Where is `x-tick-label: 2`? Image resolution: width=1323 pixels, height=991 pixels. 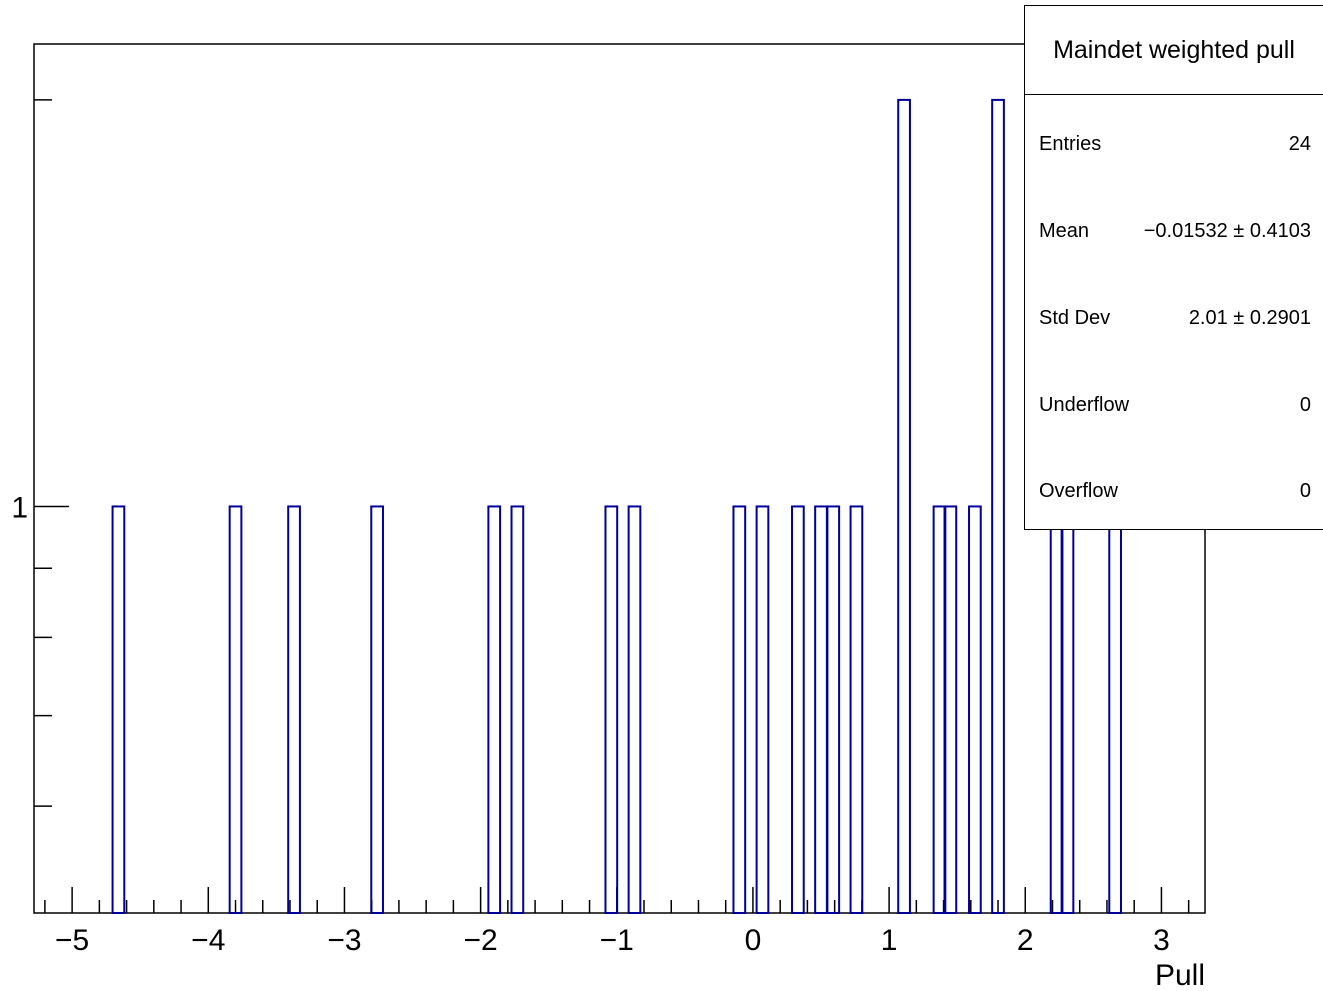
x-tick-label: 2 is located at coordinates (1025, 940).